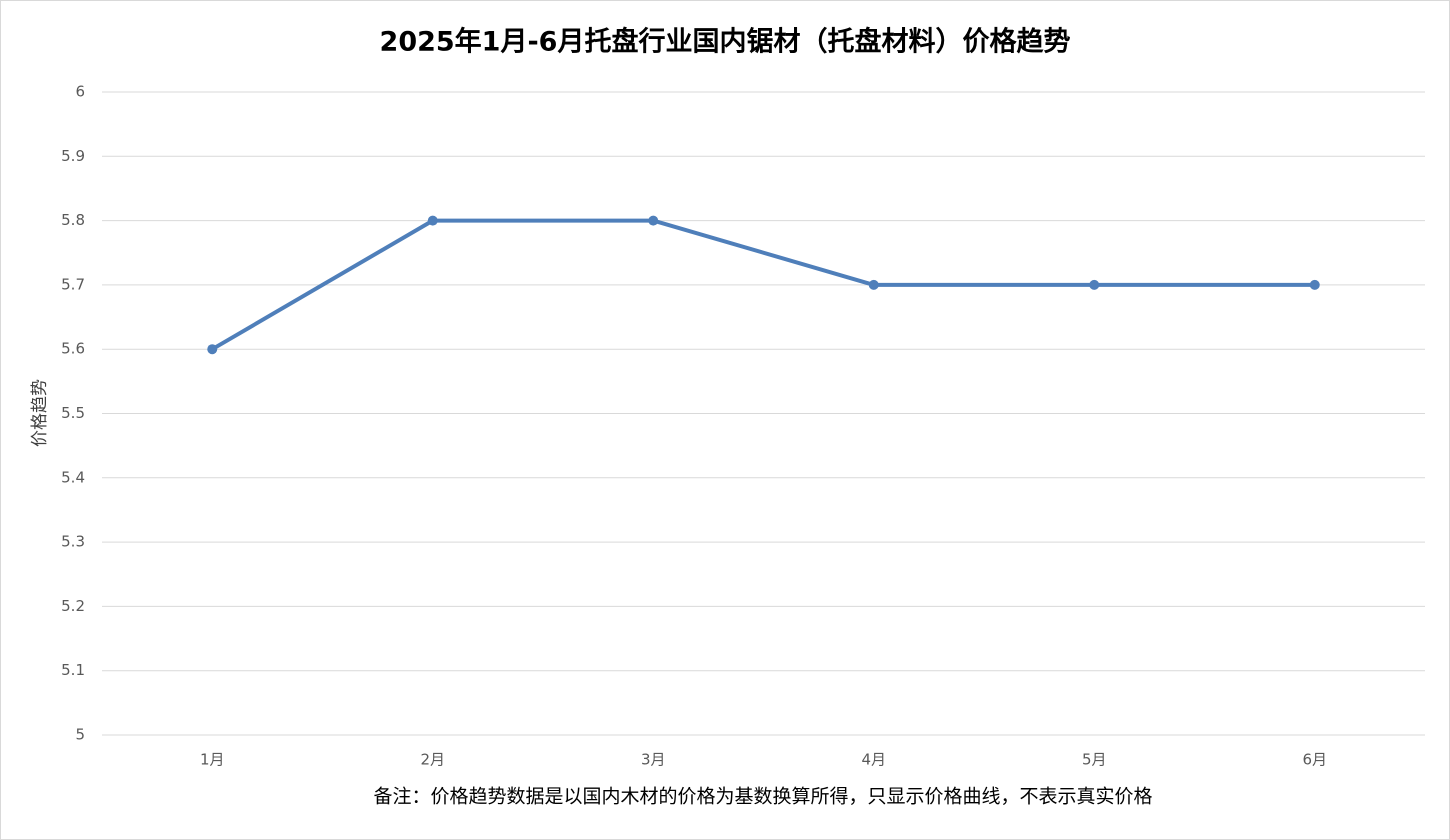  Describe the element at coordinates (73, 156) in the screenshot. I see `y-tick-label: 5.9` at that location.